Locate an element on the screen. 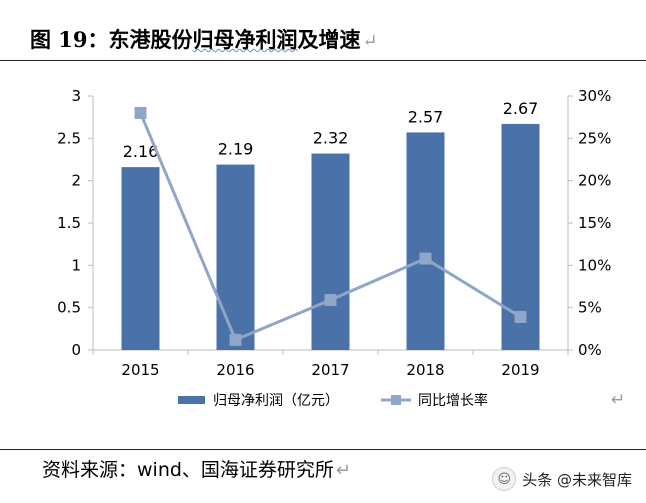 The height and width of the screenshot is (503, 646). chart-legend: 归母净利润（亿元） 同比增长率 is located at coordinates (333, 400).